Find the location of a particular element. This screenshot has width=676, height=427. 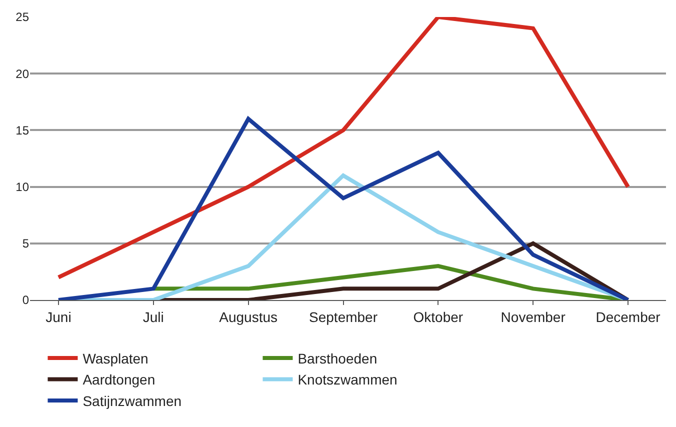

y-tick-label: 25 is located at coordinates (23, 17).